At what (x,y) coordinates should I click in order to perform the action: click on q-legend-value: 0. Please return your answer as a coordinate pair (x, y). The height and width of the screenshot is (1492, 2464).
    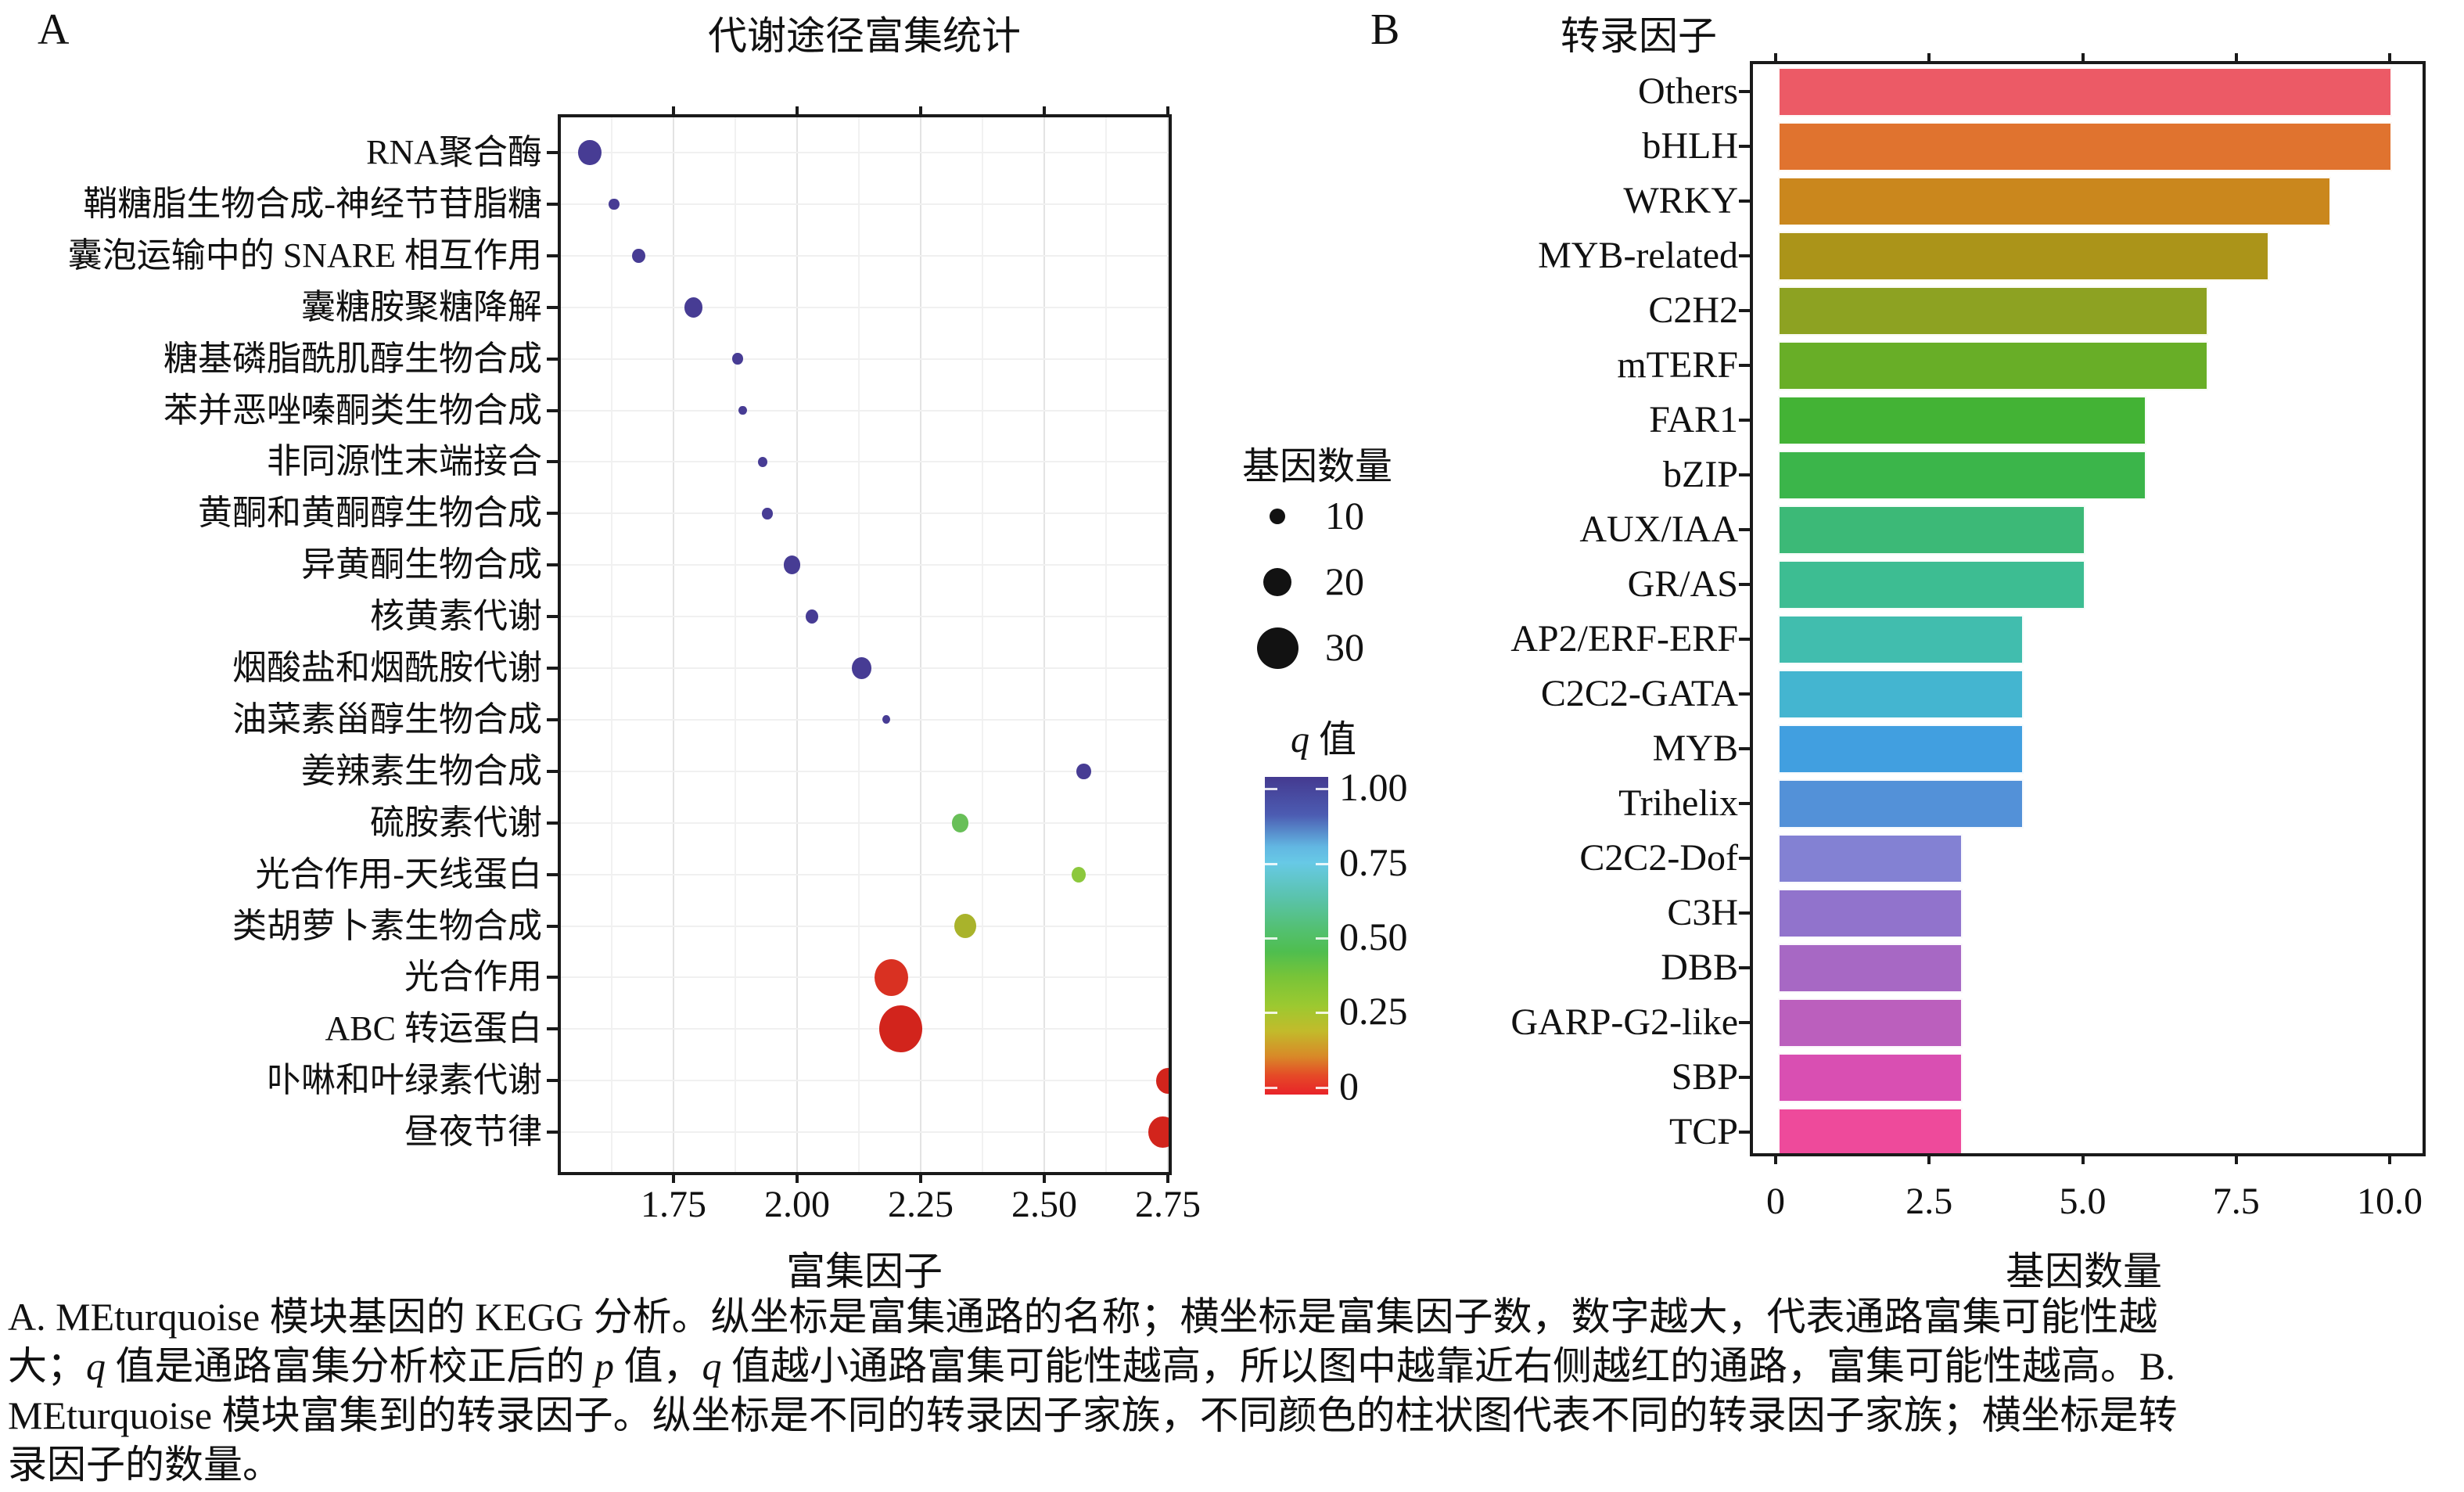
    Looking at the image, I should click on (1349, 1086).